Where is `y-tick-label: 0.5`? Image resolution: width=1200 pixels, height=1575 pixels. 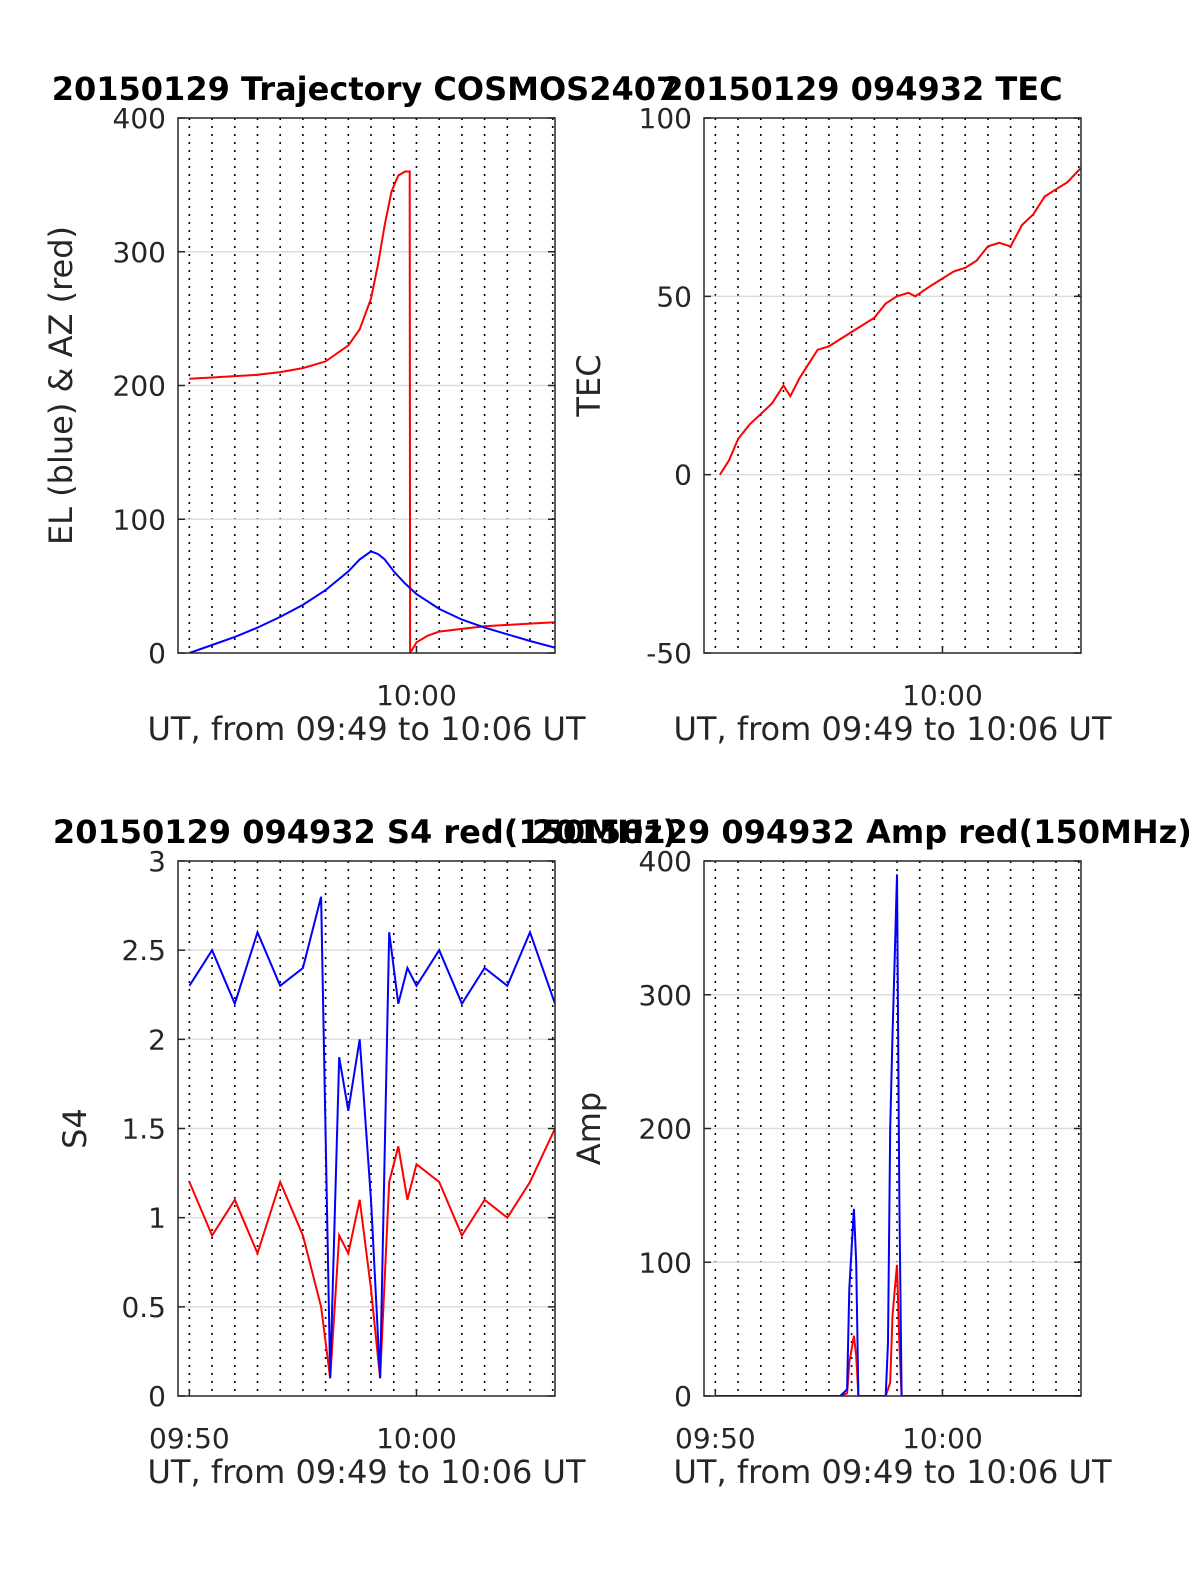 y-tick-label: 0.5 is located at coordinates (143, 1307).